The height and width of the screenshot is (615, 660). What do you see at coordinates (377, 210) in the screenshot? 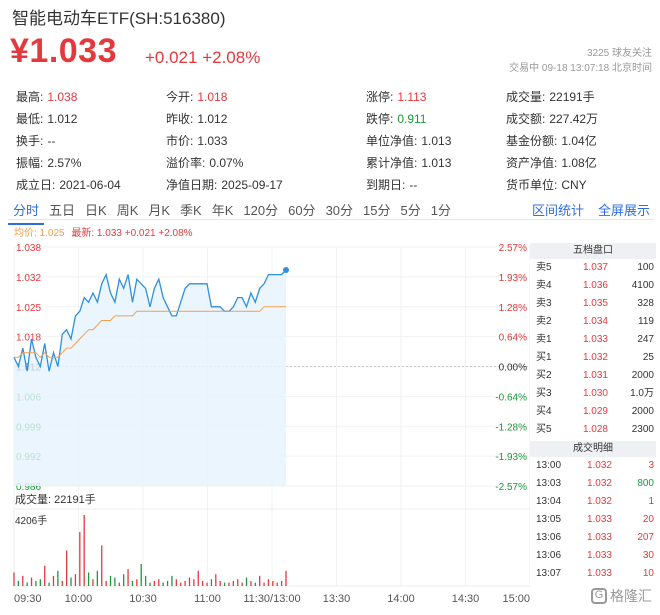
I see `tab-period: 15分` at bounding box center [377, 210].